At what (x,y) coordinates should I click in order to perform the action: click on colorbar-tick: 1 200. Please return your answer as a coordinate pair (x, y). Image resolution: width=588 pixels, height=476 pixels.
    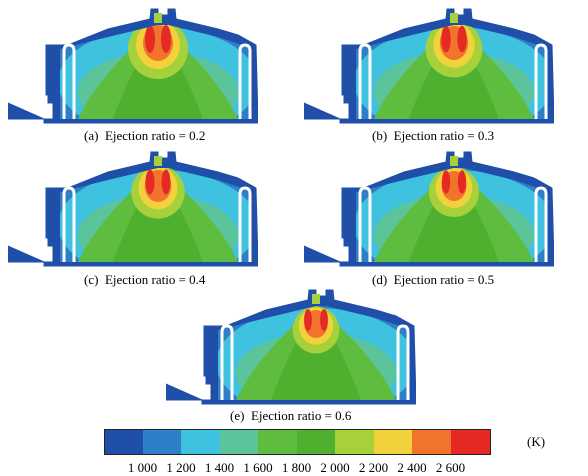
    Looking at the image, I should click on (181, 467).